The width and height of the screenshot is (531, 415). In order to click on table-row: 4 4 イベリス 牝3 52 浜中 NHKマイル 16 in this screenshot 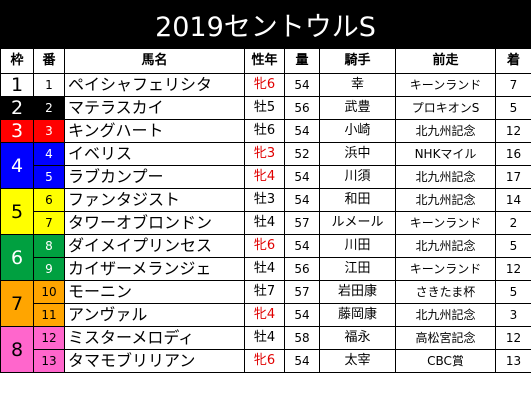, I will do `click(265, 165)`.